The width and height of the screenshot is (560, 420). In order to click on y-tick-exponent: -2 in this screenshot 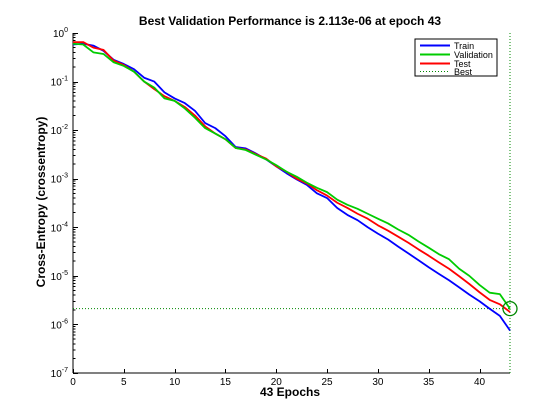, I will do `click(65, 127)`.